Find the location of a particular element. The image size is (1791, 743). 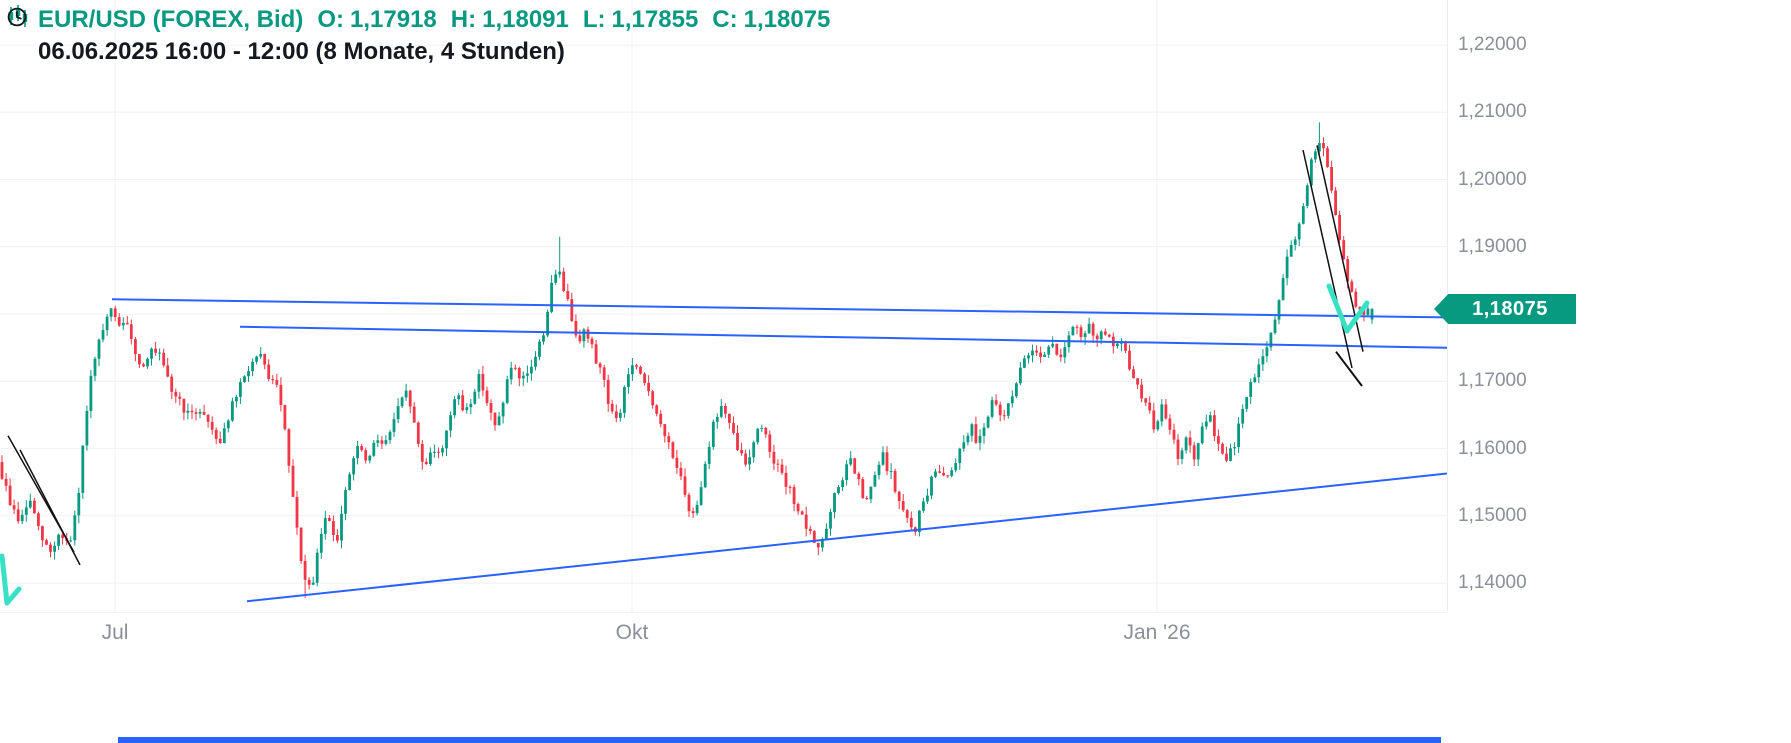

open-value: 1,17918 is located at coordinates (393, 19).